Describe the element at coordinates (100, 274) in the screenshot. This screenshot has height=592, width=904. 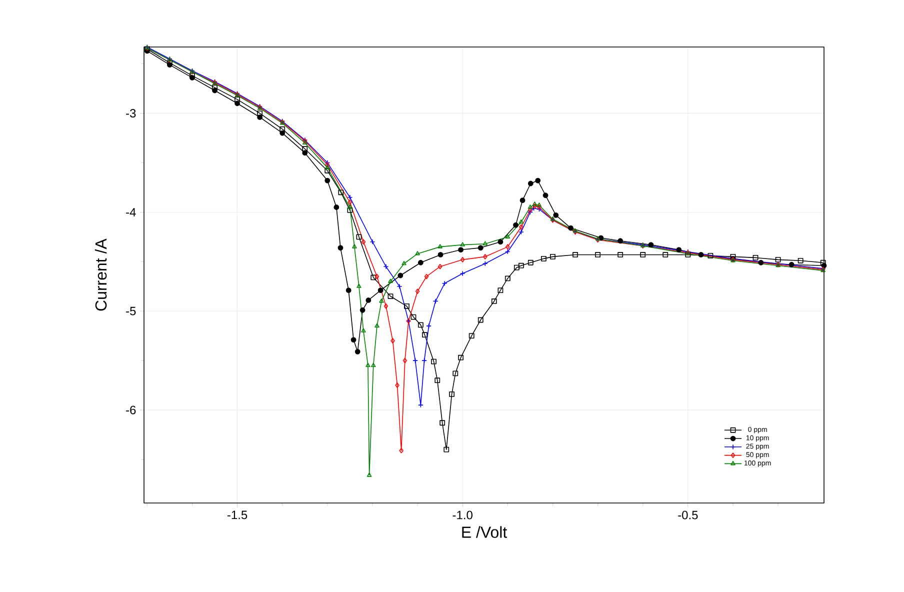
I see `y-axis-title: Current /A` at that location.